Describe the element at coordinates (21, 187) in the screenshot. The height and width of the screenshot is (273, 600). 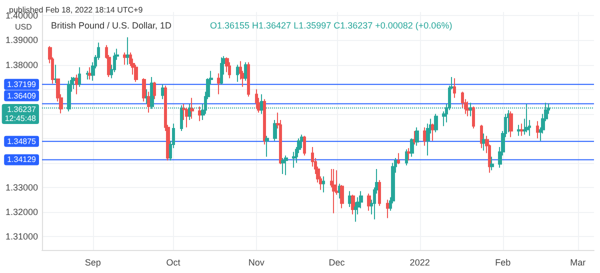
I see `y-tick-label: 1.33000` at that location.